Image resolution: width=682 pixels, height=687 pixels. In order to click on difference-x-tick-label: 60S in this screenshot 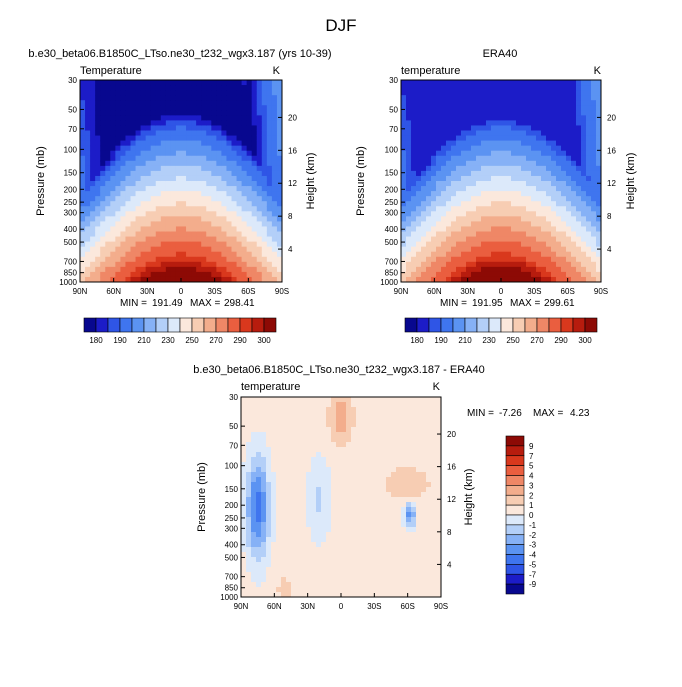, I will do `click(408, 606)`.